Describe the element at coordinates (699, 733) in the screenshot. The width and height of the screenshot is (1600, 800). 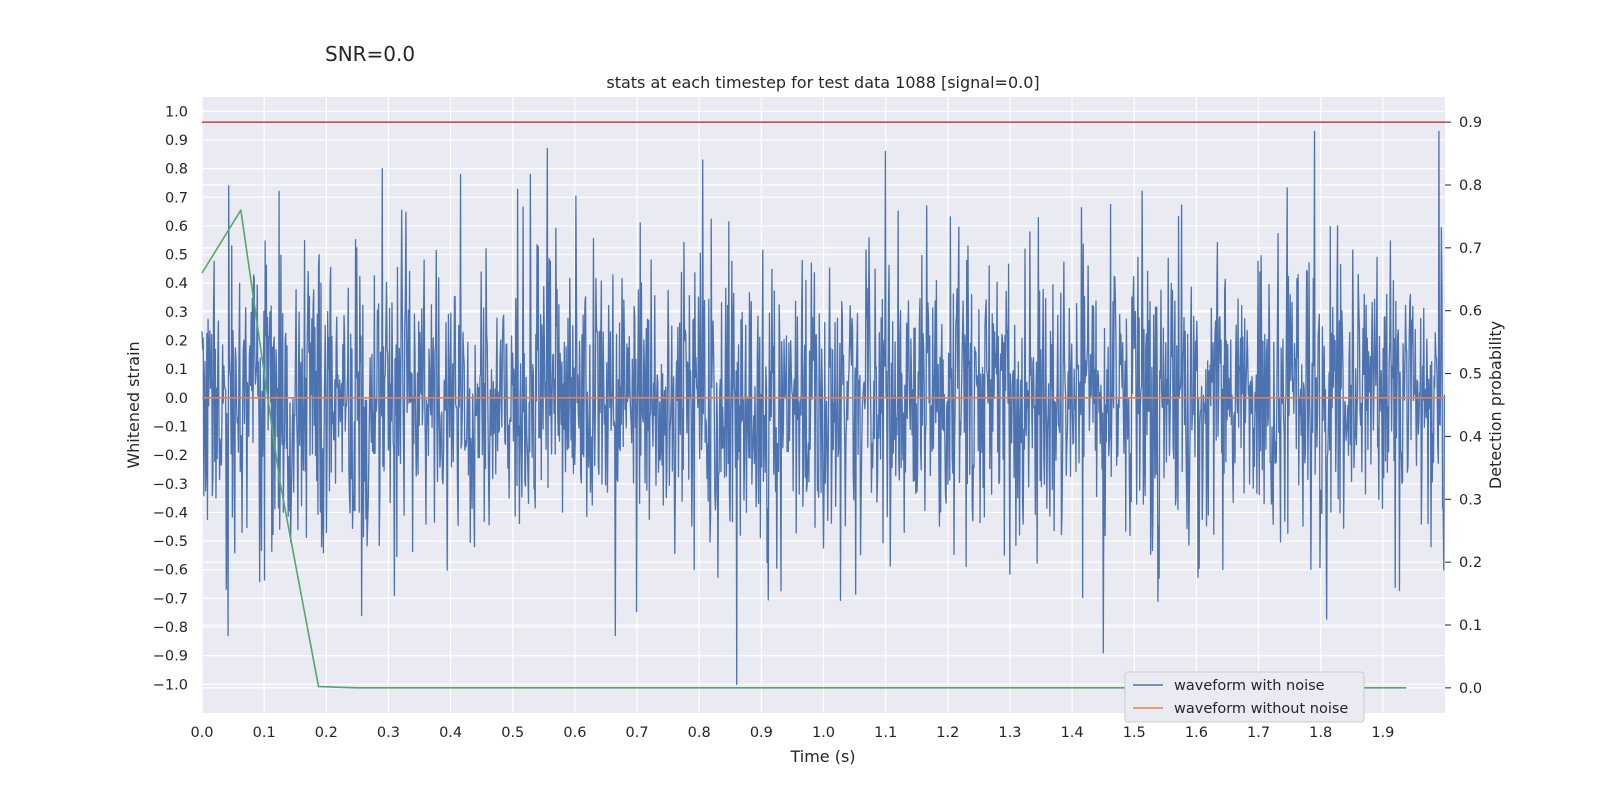
I see `x-tick-label: 0.8` at that location.